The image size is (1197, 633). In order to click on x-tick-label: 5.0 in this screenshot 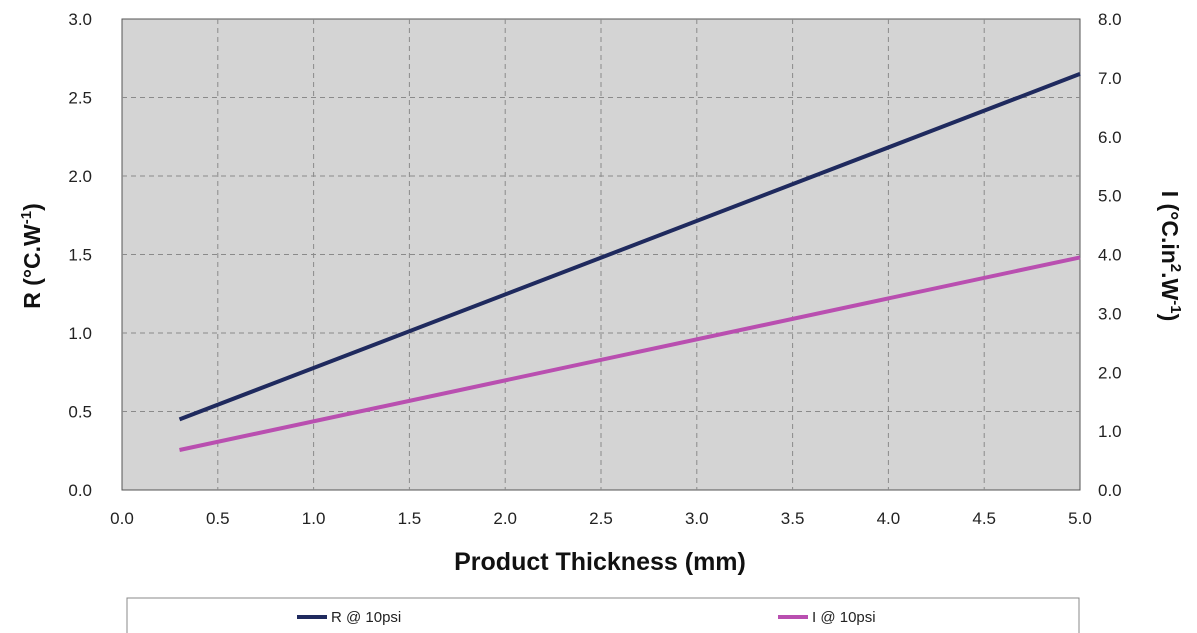, I will do `click(1080, 518)`.